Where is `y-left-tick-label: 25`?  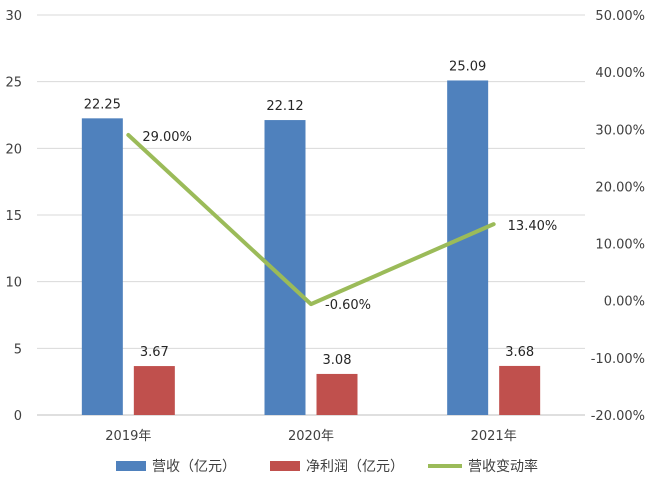 y-left-tick-label: 25 is located at coordinates (13, 83).